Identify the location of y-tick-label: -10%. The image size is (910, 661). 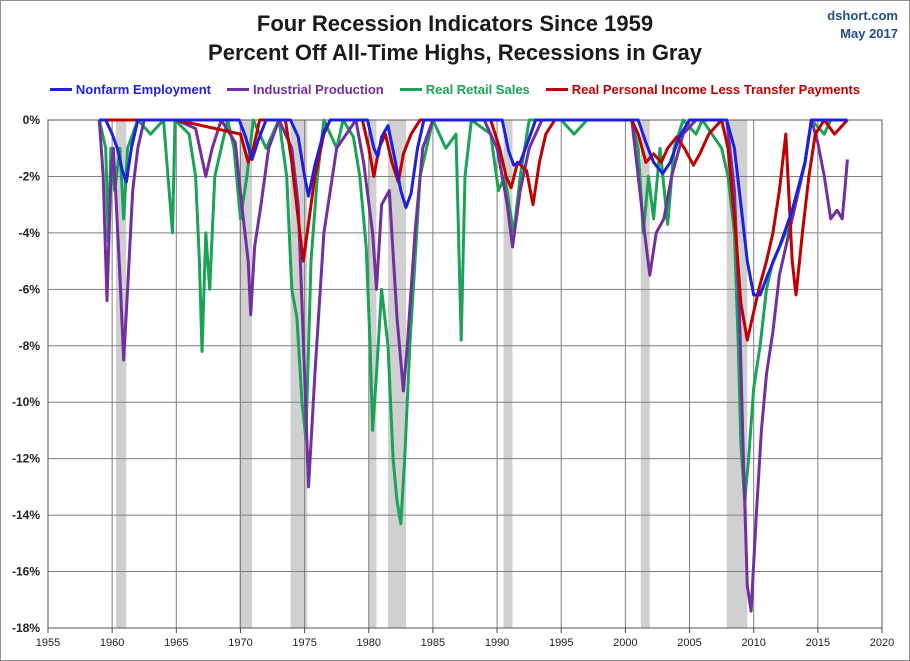
(26, 402).